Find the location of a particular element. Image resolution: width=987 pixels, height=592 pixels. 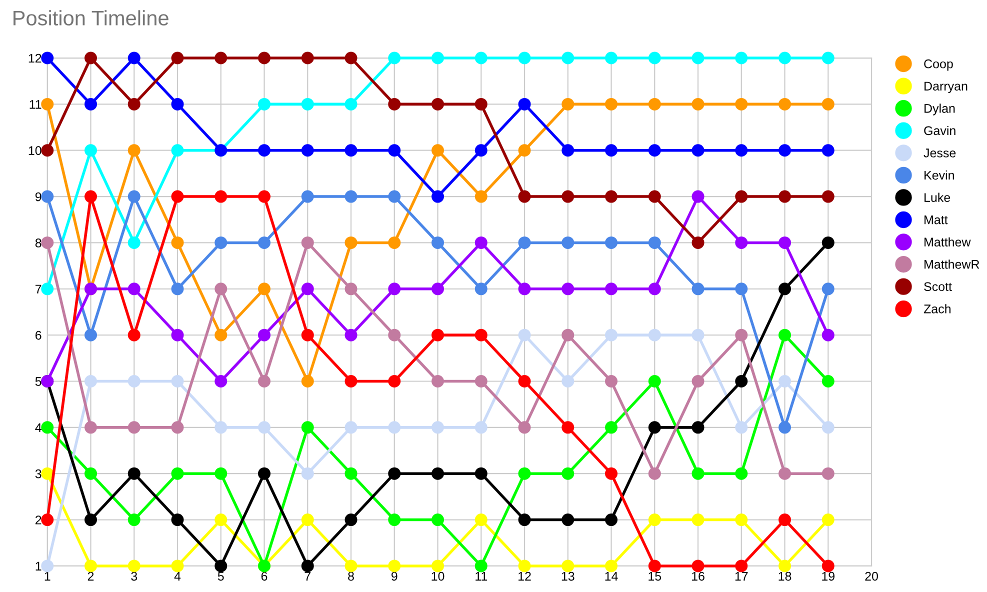

y-tick-label: 4 is located at coordinates (38, 427).